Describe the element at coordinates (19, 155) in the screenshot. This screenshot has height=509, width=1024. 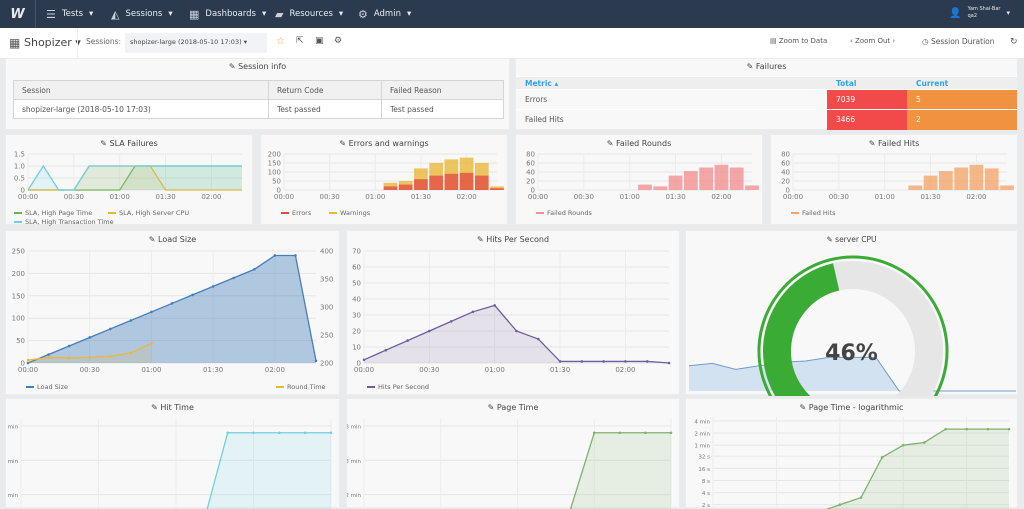
I see `y-tick-label: 1.5` at that location.